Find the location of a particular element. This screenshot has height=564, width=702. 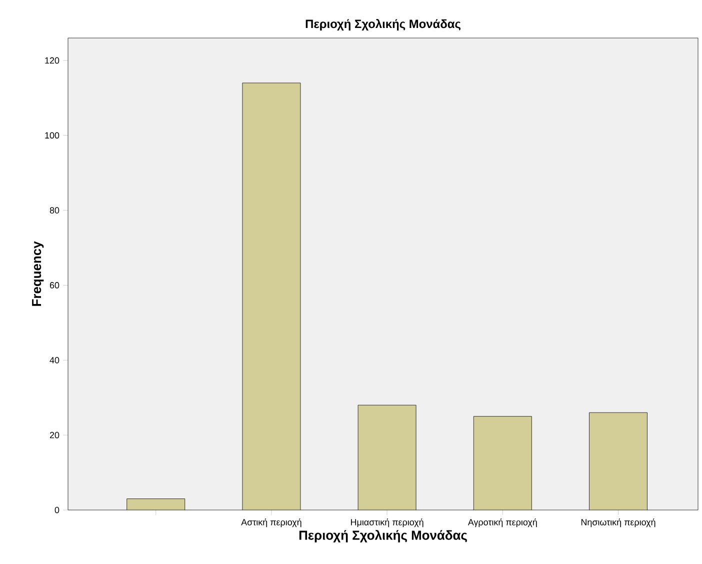

y-tick-label: 100 is located at coordinates (52, 135).